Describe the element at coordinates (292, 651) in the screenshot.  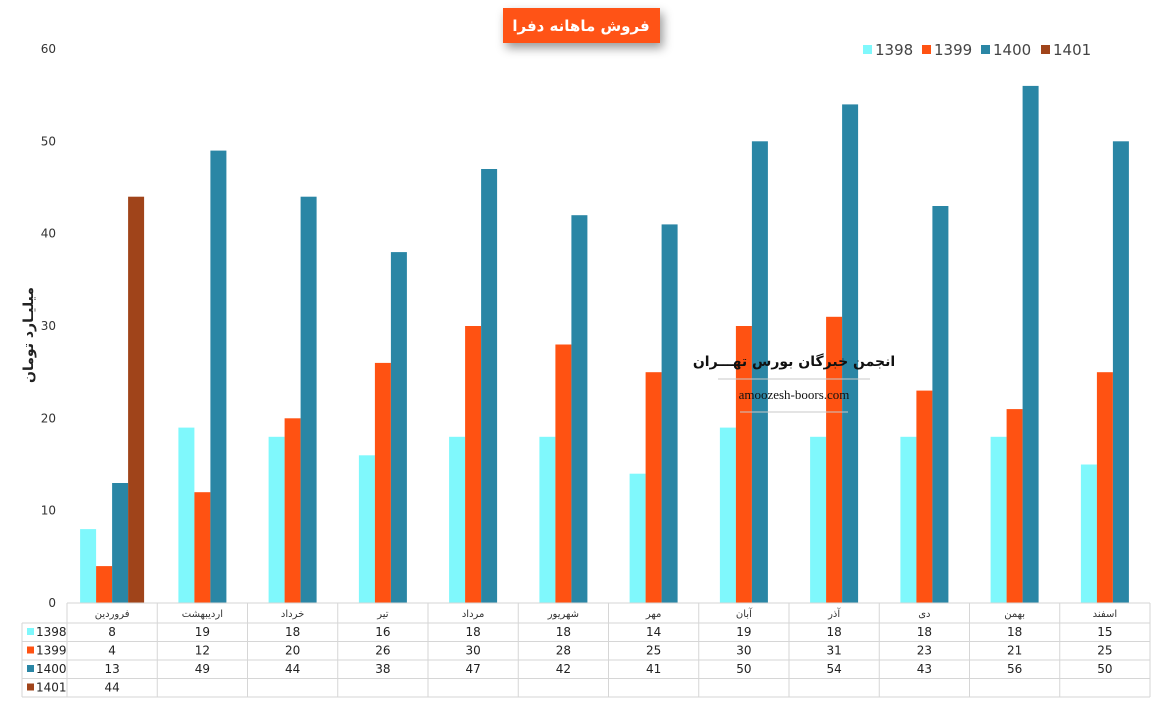
I see `table-cell: 20` at that location.